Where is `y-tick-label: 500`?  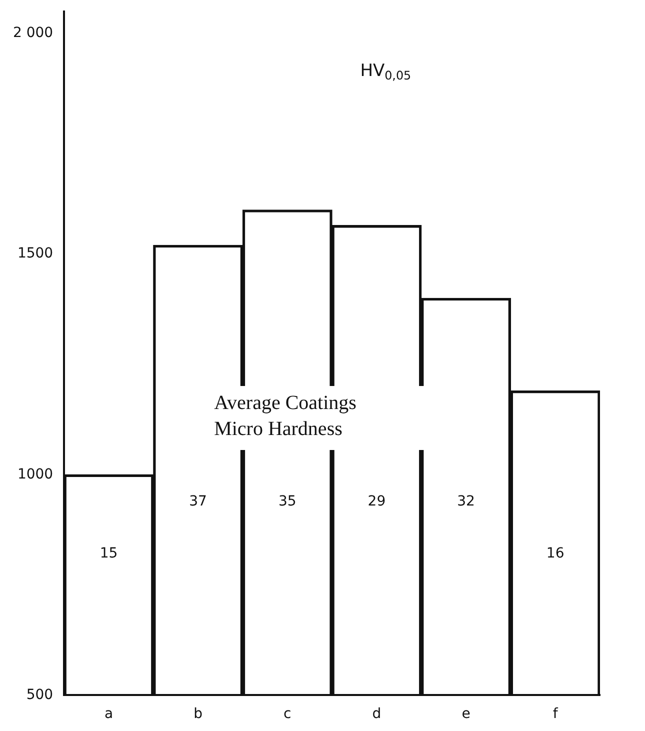 y-tick-label: 500 is located at coordinates (40, 694).